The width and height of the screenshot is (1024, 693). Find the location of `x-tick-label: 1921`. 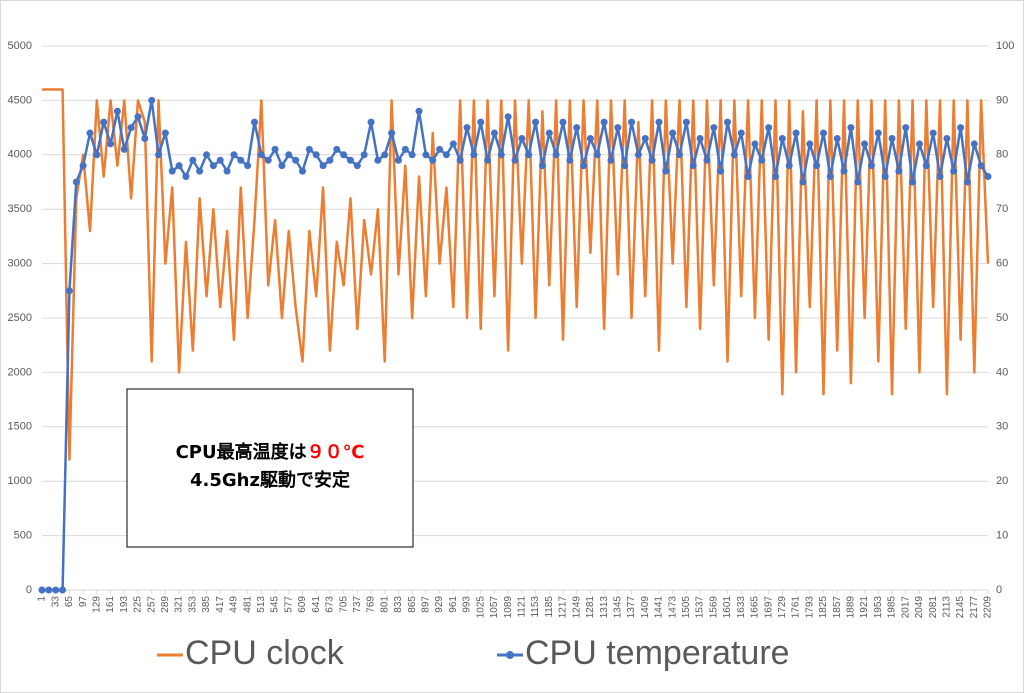

x-tick-label: 1921 is located at coordinates (864, 607).